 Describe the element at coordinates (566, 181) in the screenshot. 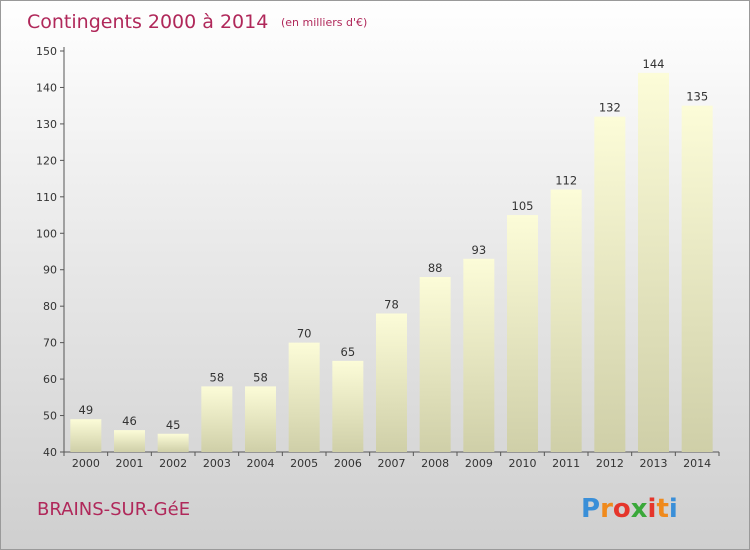

I see `data-label-2011: 112` at that location.